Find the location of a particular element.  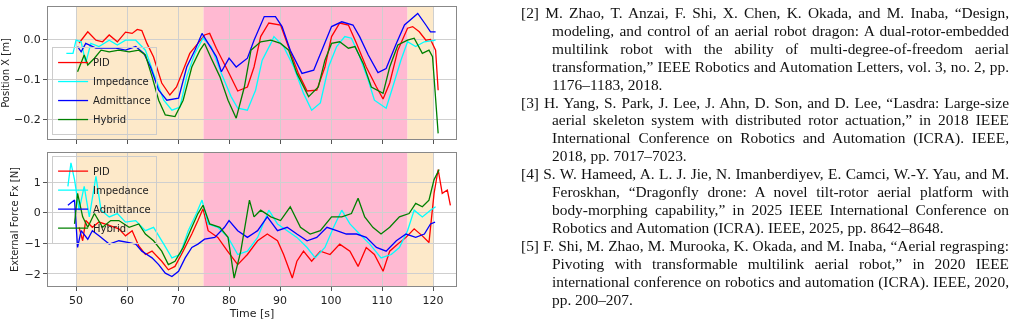

text: [5] F. Shi, M. Zhao, M. Murooka, K. Okada, and M. Inaba, “Aerial regrasping: Pivoting with transformable multilink aerial robot,” in 2020 IEEE international conference on robotics and automation (ICRA). IEEE, 2020, pp. 200–207. is located at coordinates (765, 272).